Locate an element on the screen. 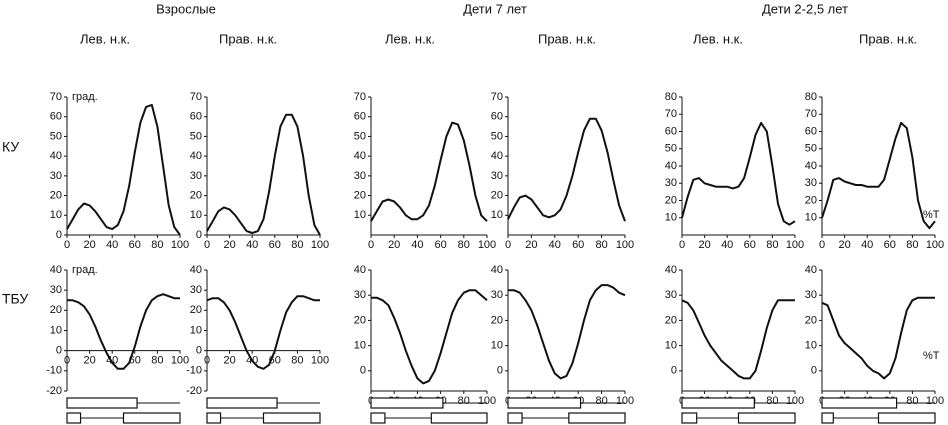 The height and width of the screenshot is (425, 948). row-label: КУ is located at coordinates (10, 147).